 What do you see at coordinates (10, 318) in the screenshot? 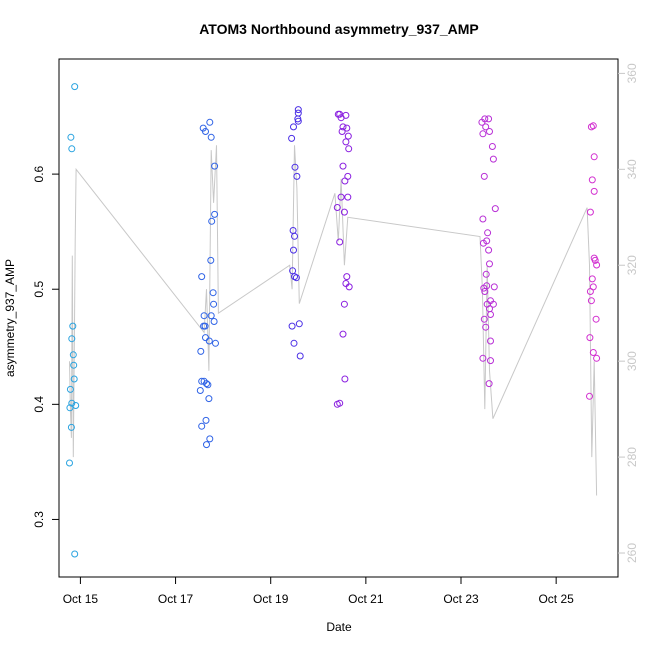
I see `y-axis-label: asymmetry_937_AMP` at bounding box center [10, 318].